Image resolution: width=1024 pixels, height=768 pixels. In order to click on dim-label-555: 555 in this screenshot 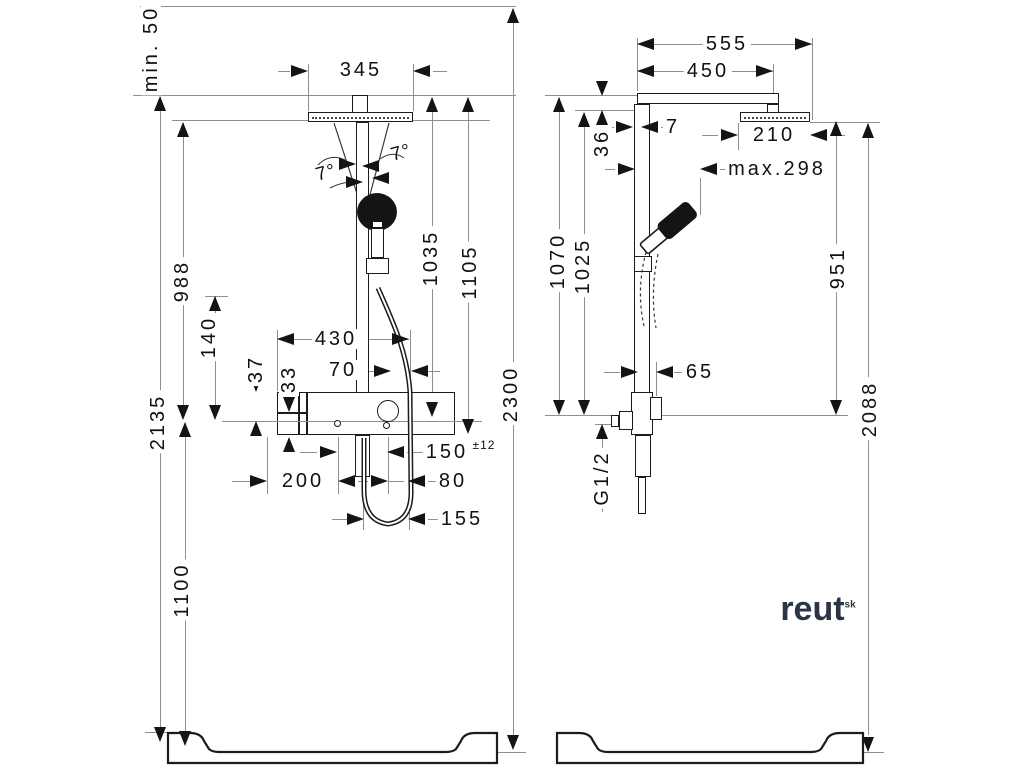, I will do `click(727, 44)`.